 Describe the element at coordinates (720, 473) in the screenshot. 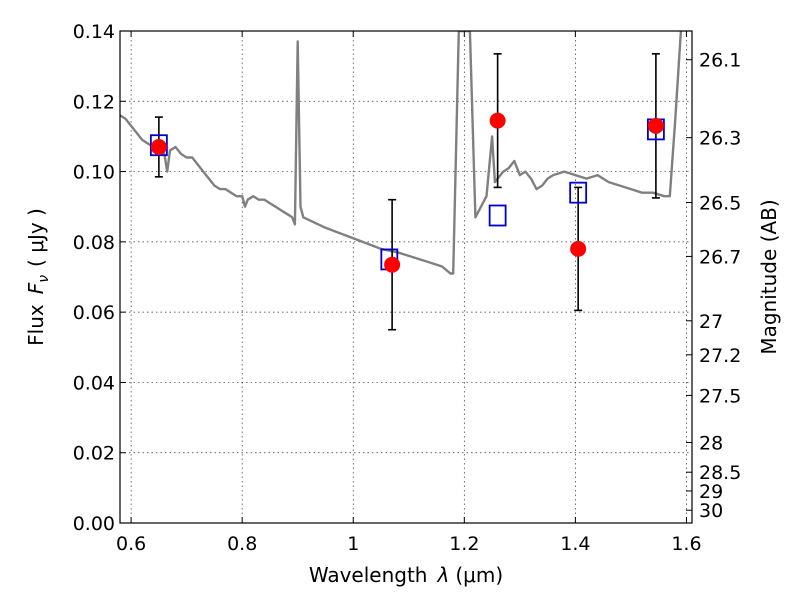

I see `y2-tick-label: 28.5` at that location.